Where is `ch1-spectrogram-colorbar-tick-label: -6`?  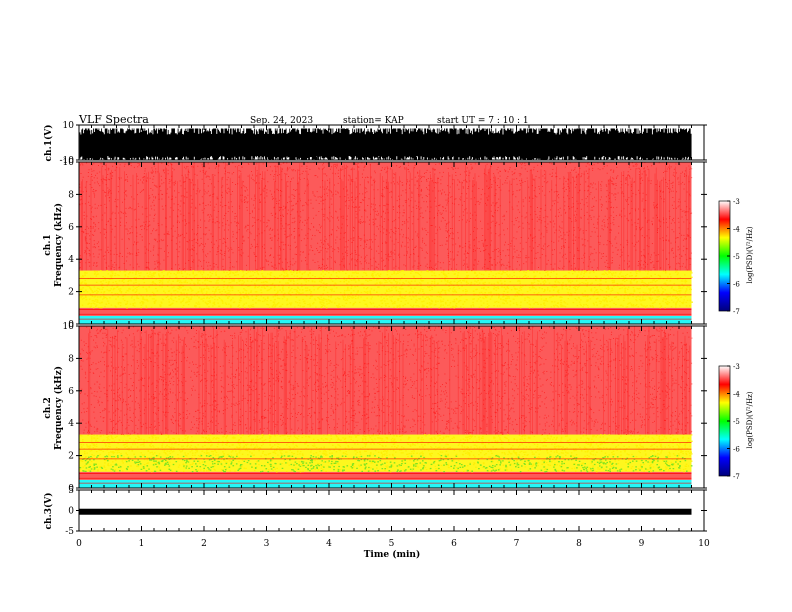
ch1-spectrogram-colorbar-tick-label: -6 is located at coordinates (736, 285).